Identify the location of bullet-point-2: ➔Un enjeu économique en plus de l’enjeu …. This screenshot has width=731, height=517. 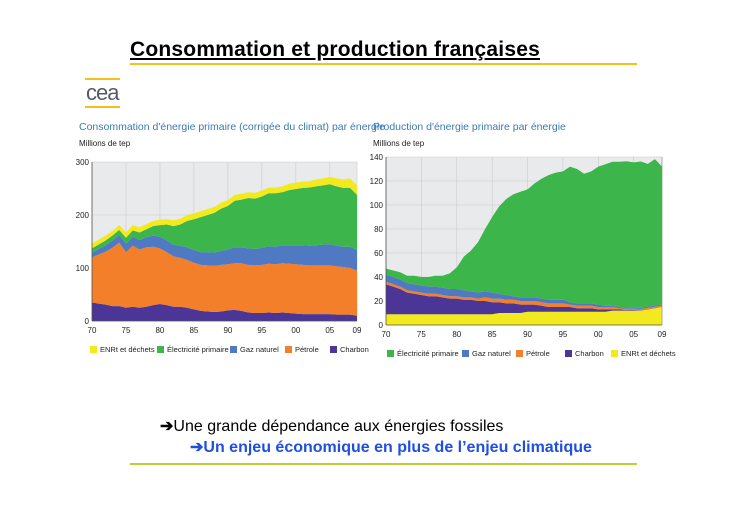
(391, 447).